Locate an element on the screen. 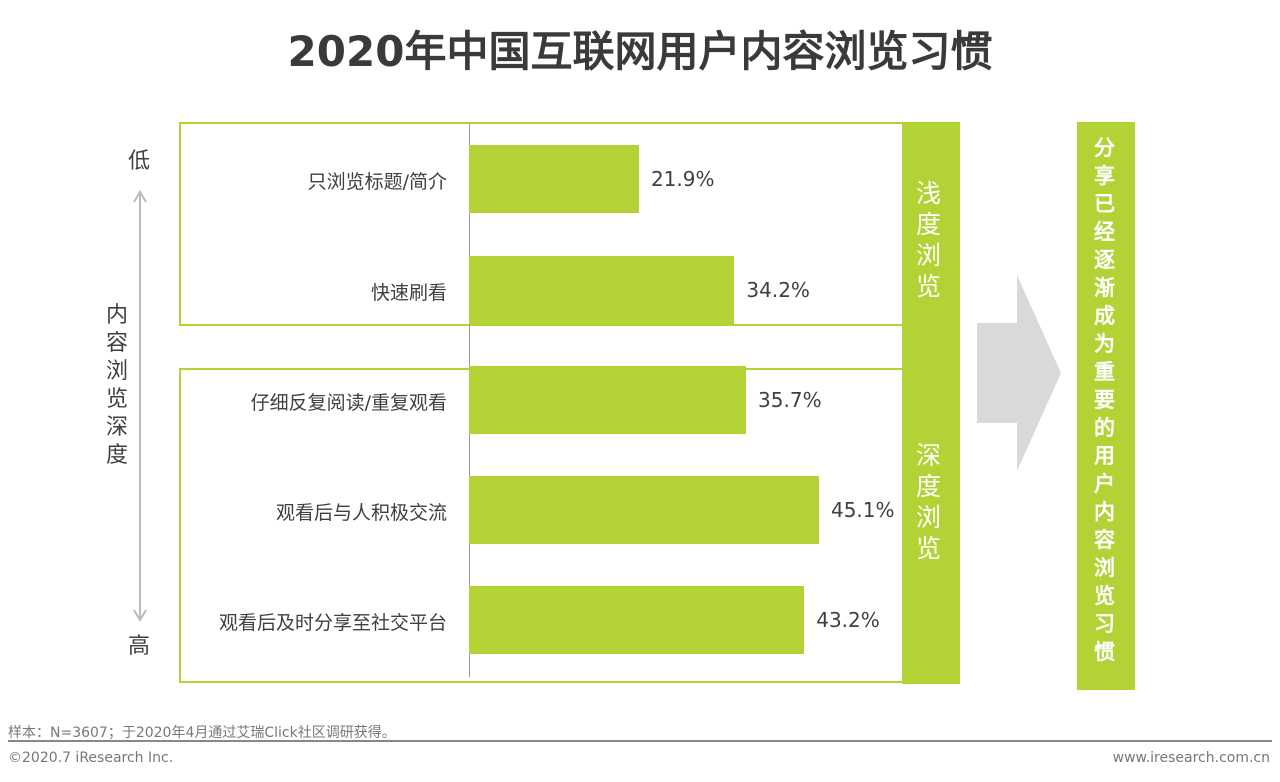  page-title: 2020年中国互联网用户内容浏览习惯 is located at coordinates (640, 51).